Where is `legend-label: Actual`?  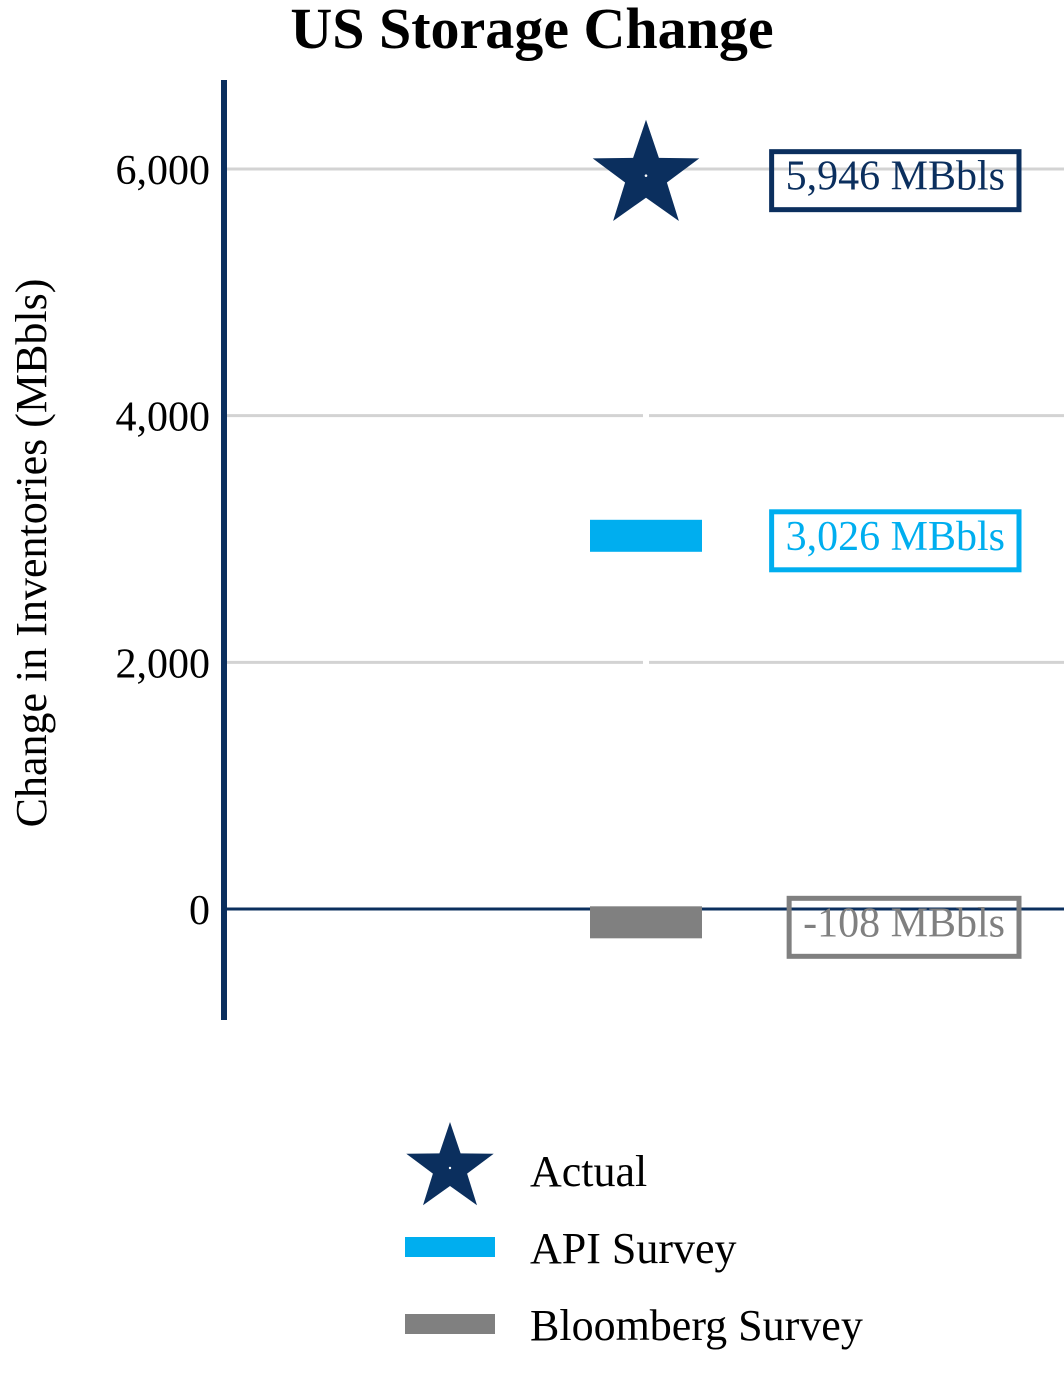 legend-label: Actual is located at coordinates (588, 1171).